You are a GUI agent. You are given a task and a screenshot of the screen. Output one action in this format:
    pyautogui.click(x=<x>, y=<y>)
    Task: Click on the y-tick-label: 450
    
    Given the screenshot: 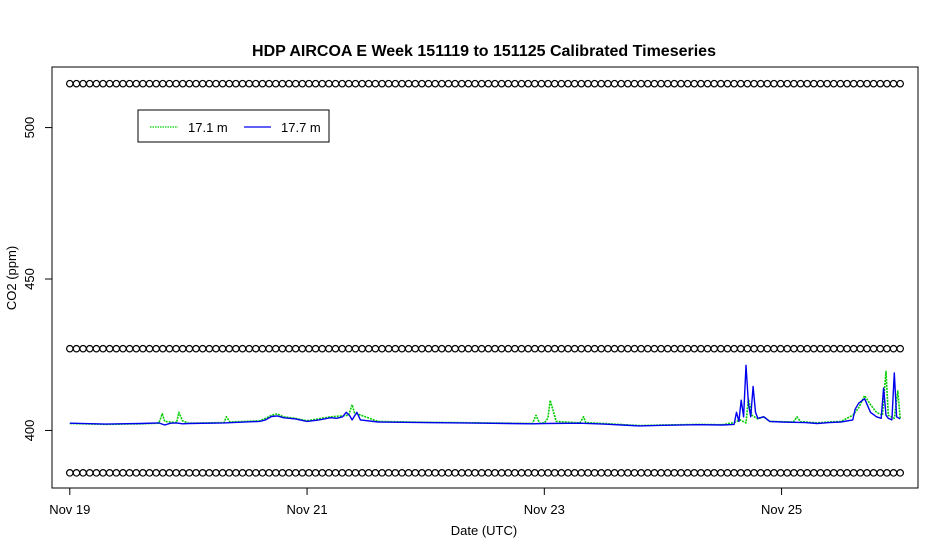 What is the action you would take?
    pyautogui.click(x=29, y=279)
    